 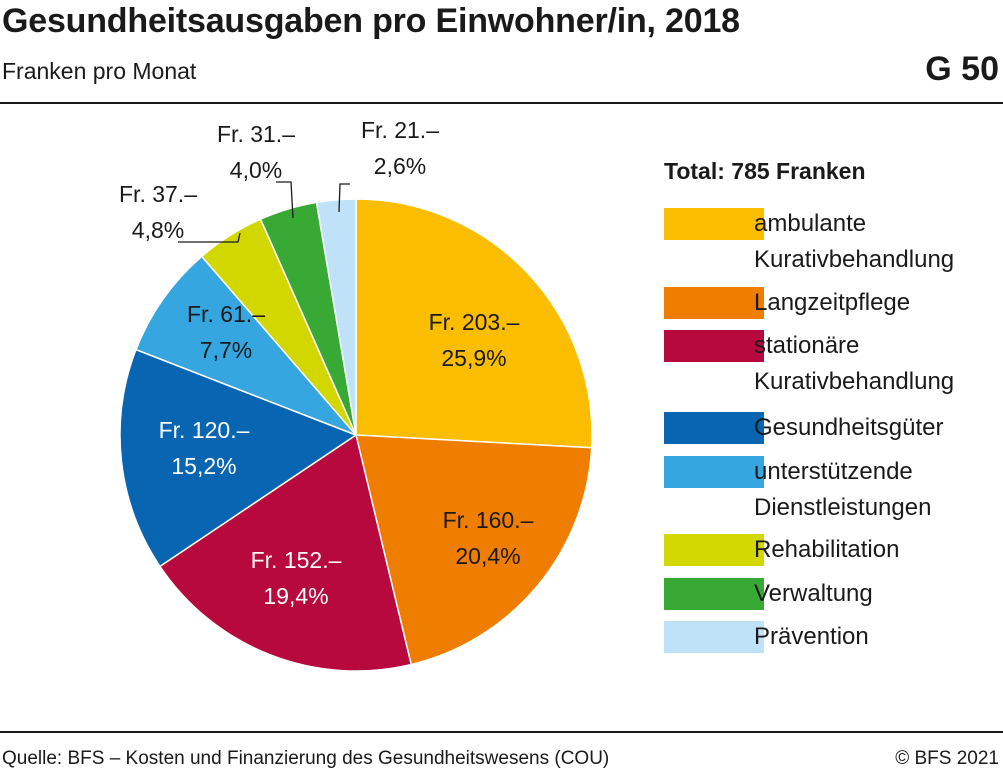 I want to click on legend-label: Langzeitpflege, so click(x=832, y=302).